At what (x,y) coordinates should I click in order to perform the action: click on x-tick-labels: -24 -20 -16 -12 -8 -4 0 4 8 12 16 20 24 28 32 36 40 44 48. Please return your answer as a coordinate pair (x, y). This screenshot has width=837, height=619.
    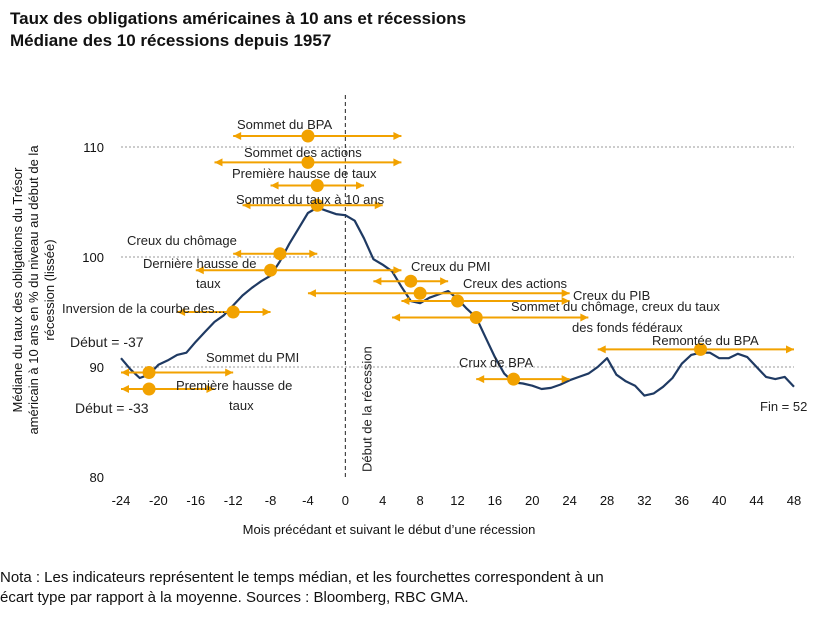
    Looking at the image, I should click on (457, 500).